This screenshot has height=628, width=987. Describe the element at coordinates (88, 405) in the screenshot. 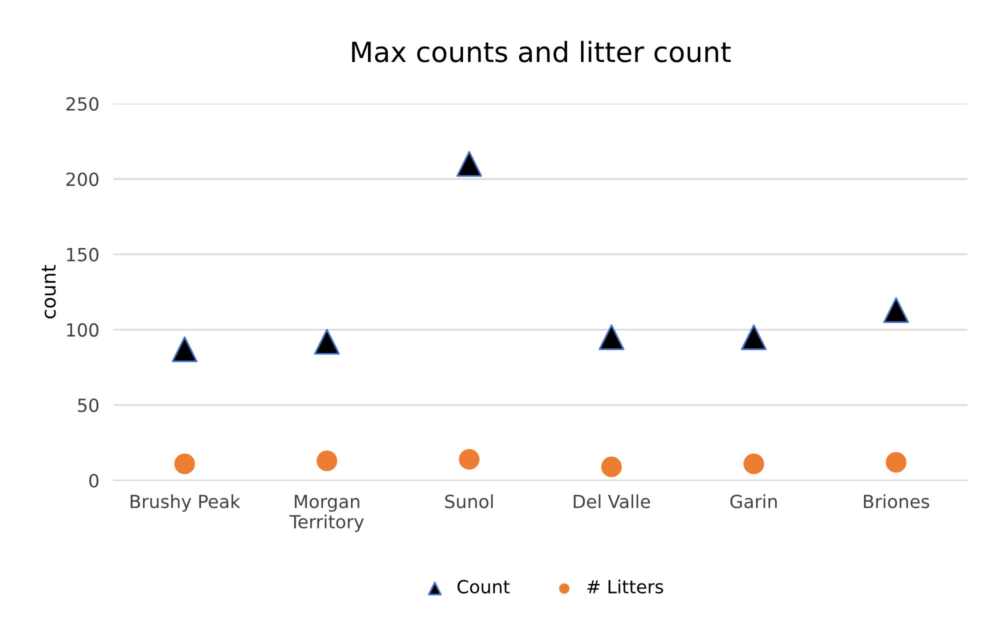

I see `y-tick-label: 50` at that location.